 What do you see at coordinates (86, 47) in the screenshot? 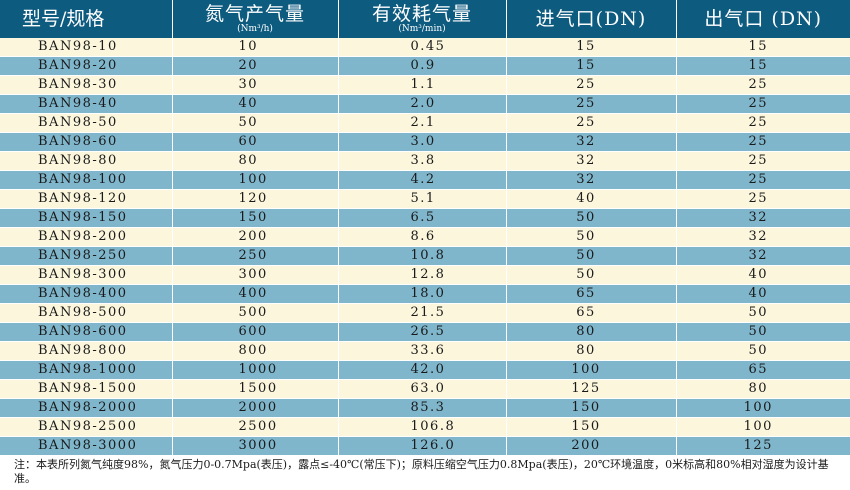
I see `cell-model: BAN98-10` at bounding box center [86, 47].